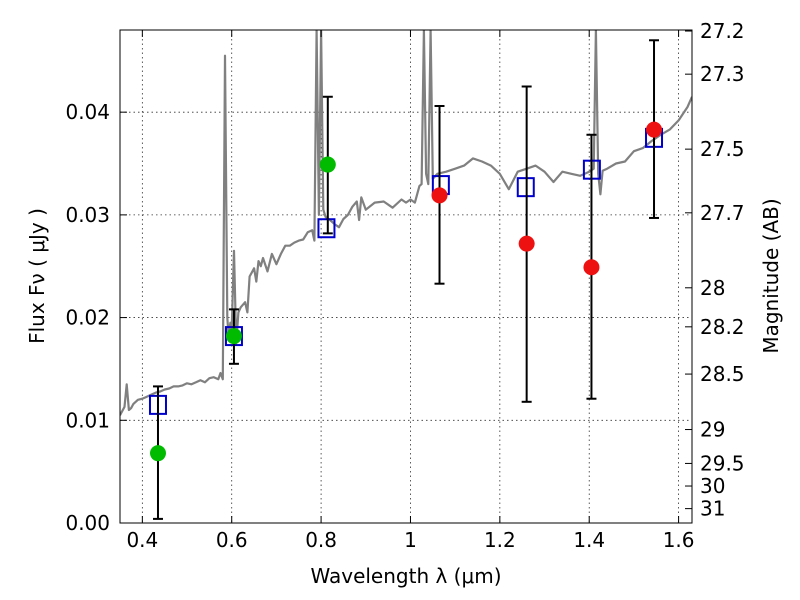 The image size is (800, 600). What do you see at coordinates (405, 576) in the screenshot?
I see `x-axis-label: Wavelength λ (μm)` at bounding box center [405, 576].